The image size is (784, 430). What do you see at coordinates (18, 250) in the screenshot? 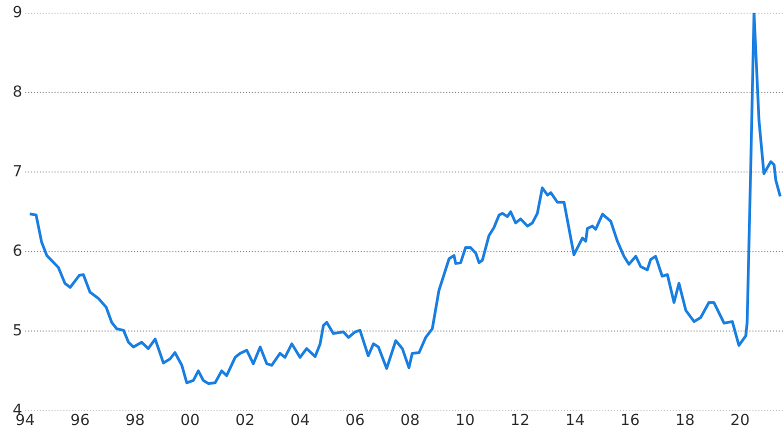
I see `y-tick-label: 6` at bounding box center [18, 250].